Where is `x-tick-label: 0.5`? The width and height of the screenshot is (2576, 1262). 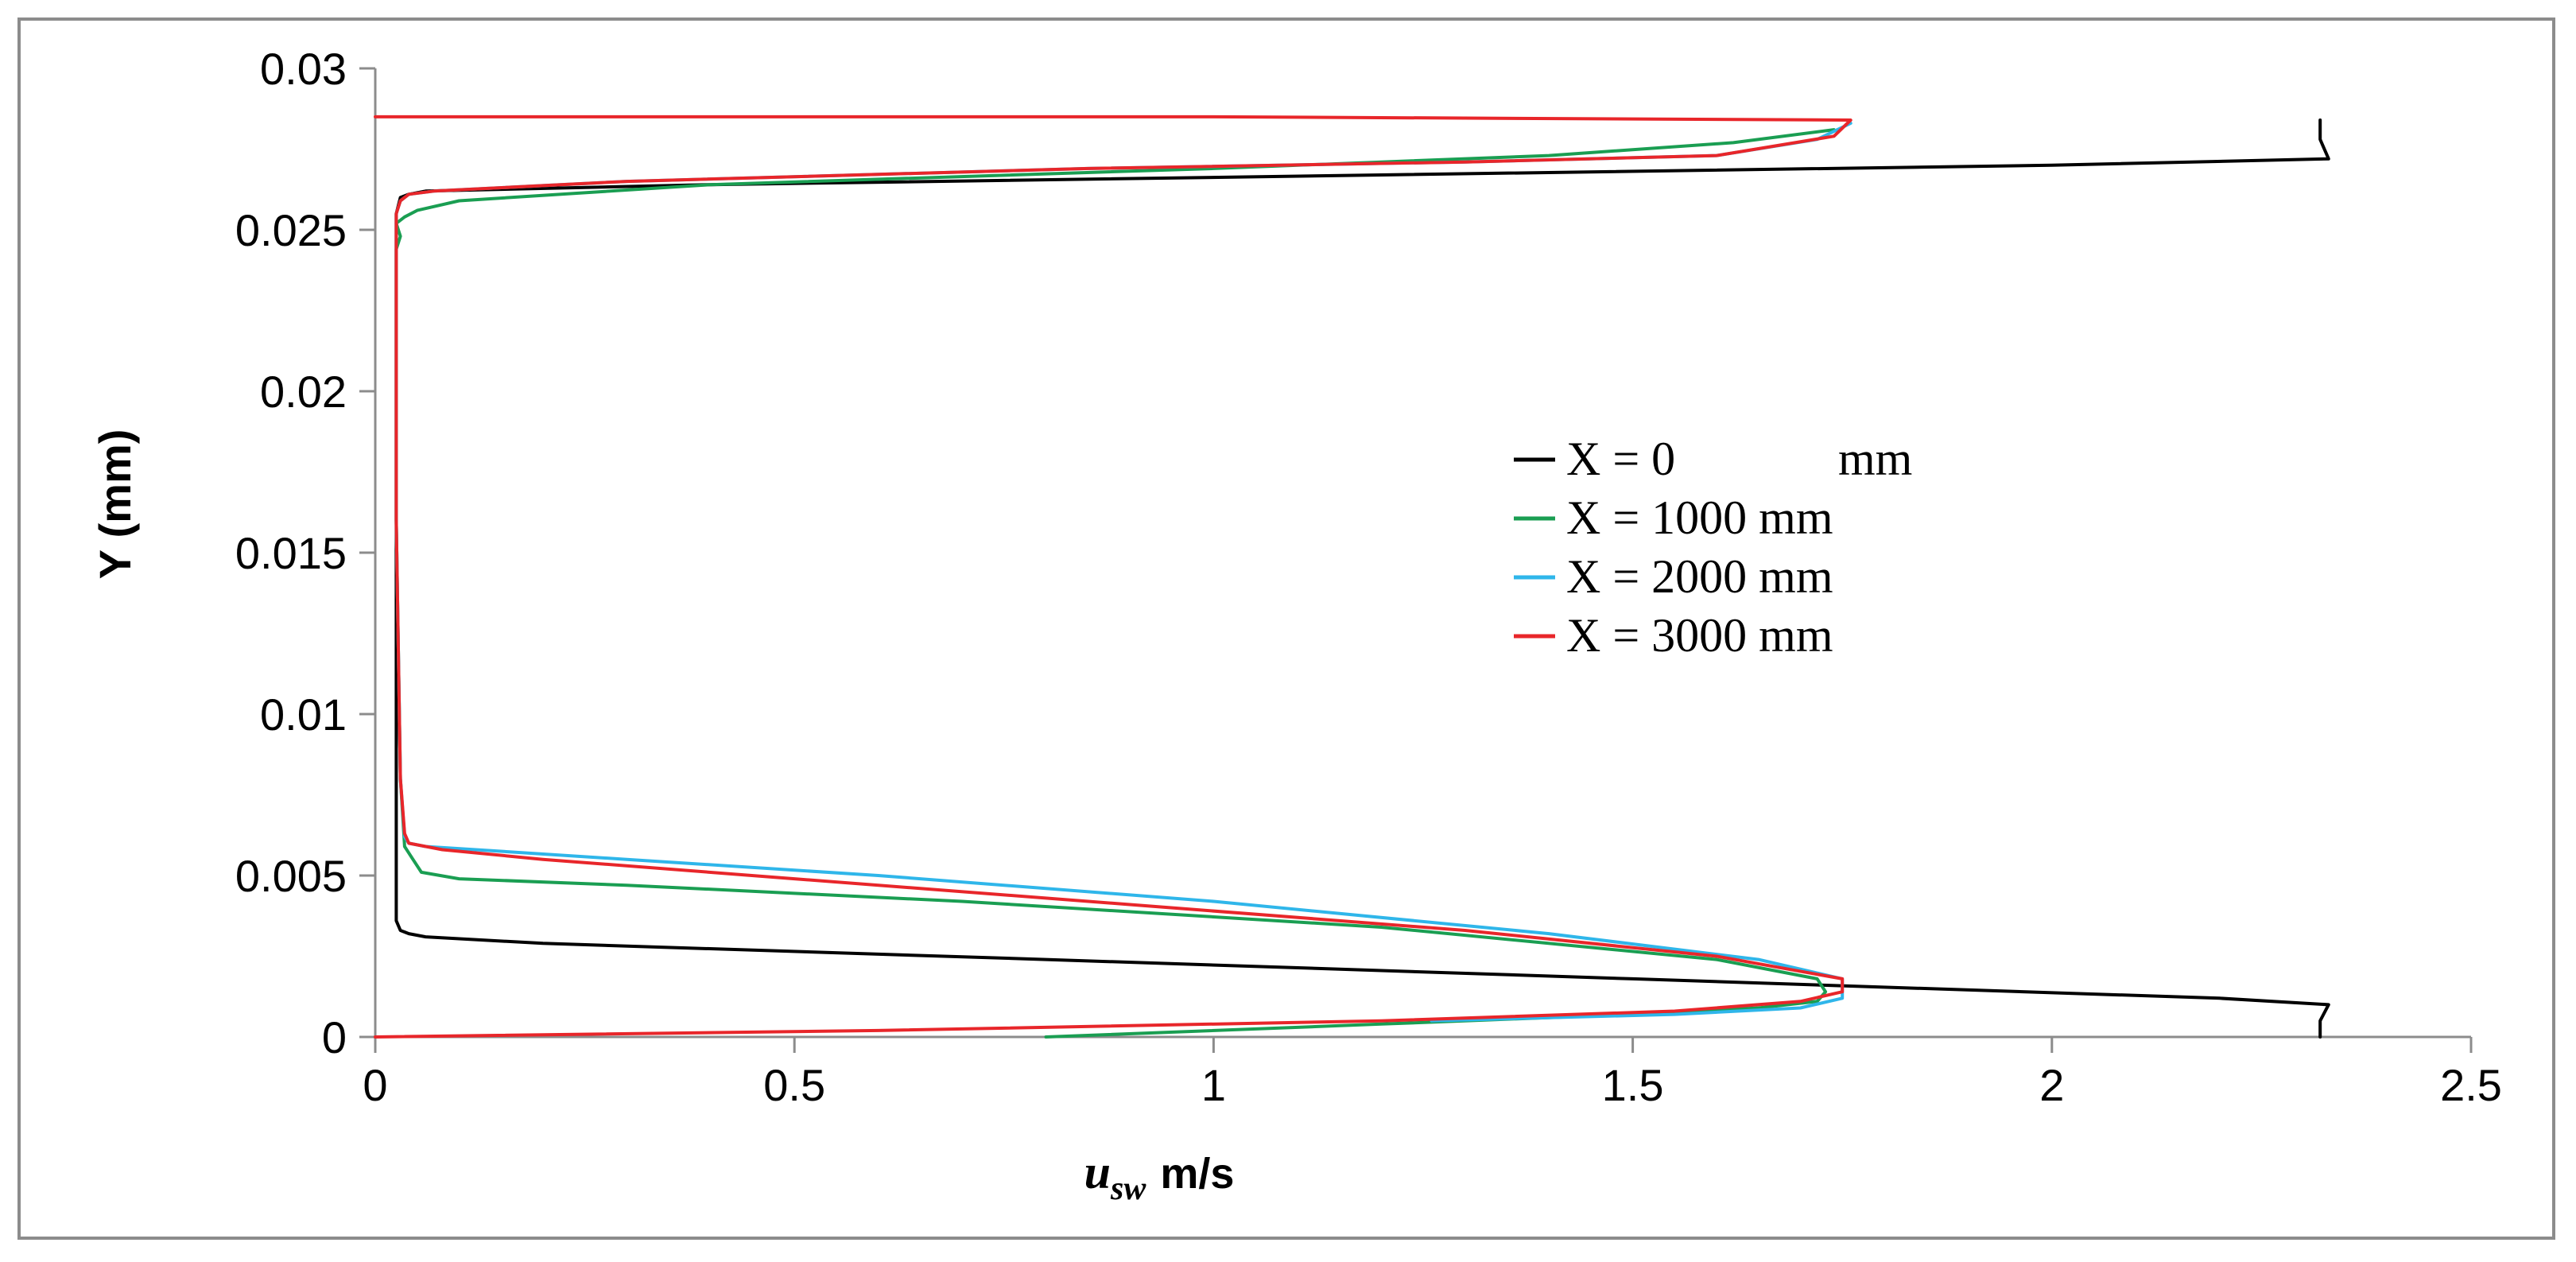
x-tick-label: 0.5 is located at coordinates (794, 1085).